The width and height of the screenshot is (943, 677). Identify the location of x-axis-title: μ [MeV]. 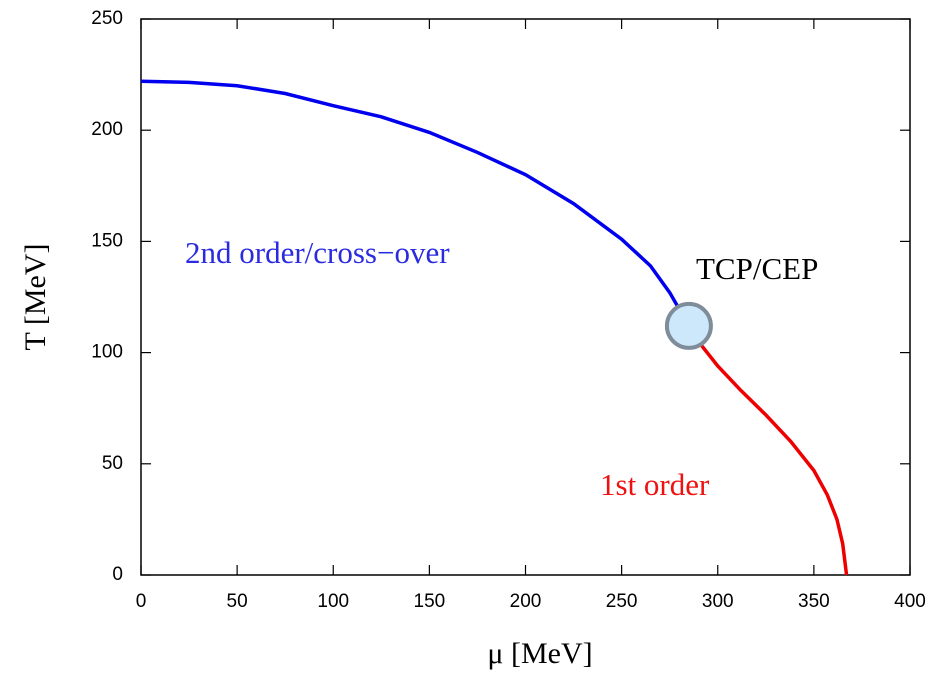
(539, 653).